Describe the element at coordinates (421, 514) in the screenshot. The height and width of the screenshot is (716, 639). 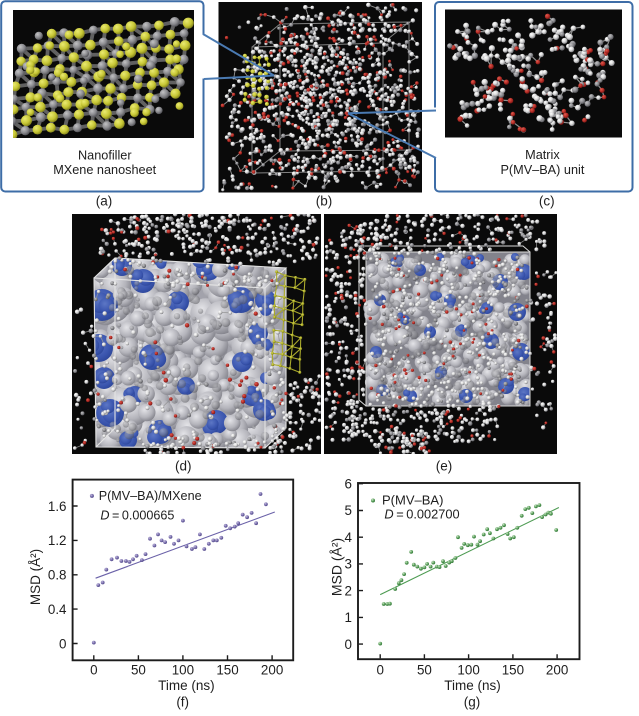
I see `svg-text: D = 0.002700` at that location.